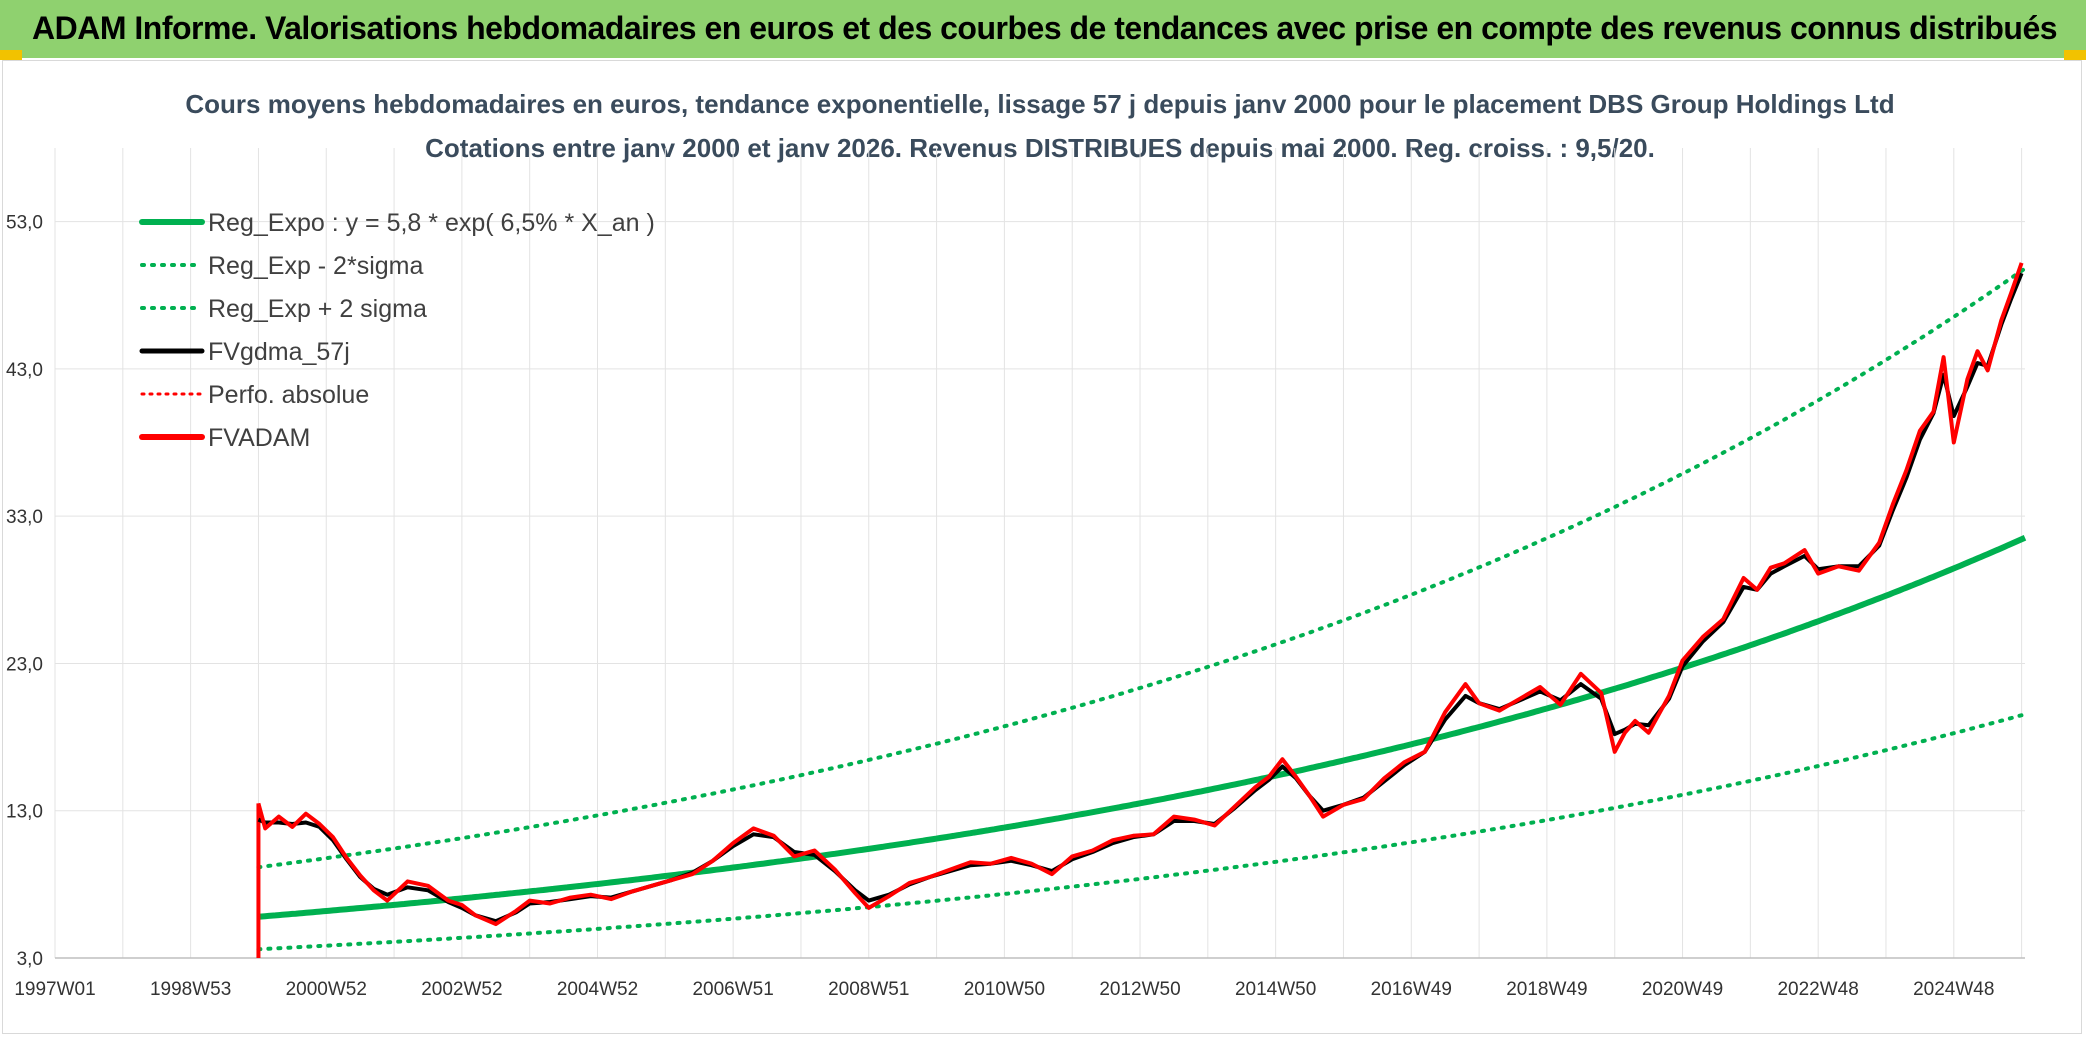 This screenshot has height=1037, width=2086. Describe the element at coordinates (1411, 989) in the screenshot. I see `x-tick-label: 2016W49` at that location.